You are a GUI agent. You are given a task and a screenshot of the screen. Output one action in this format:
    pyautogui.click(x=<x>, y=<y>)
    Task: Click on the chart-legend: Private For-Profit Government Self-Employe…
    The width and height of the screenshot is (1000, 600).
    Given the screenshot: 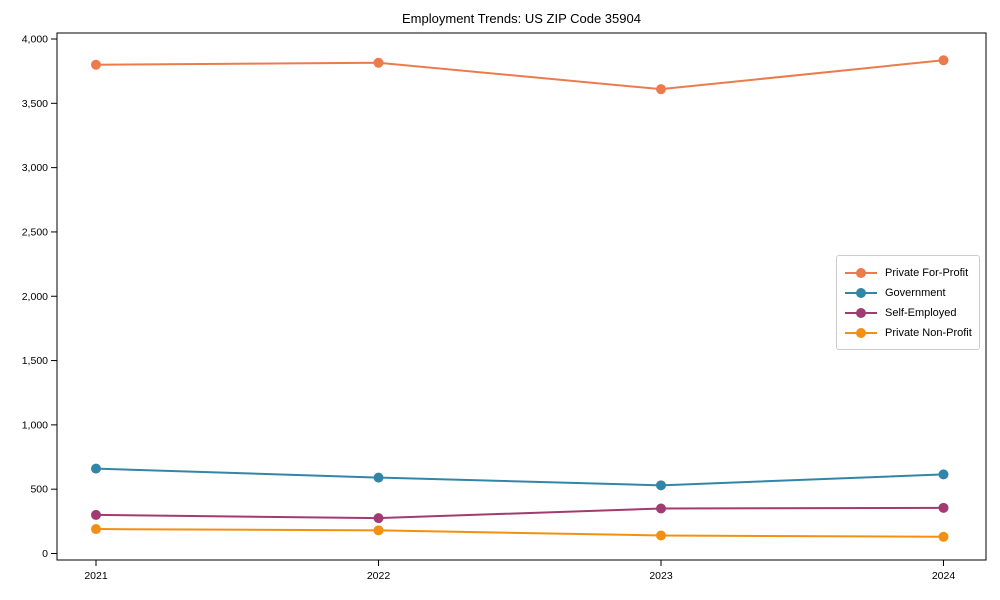 What is the action you would take?
    pyautogui.click(x=908, y=302)
    